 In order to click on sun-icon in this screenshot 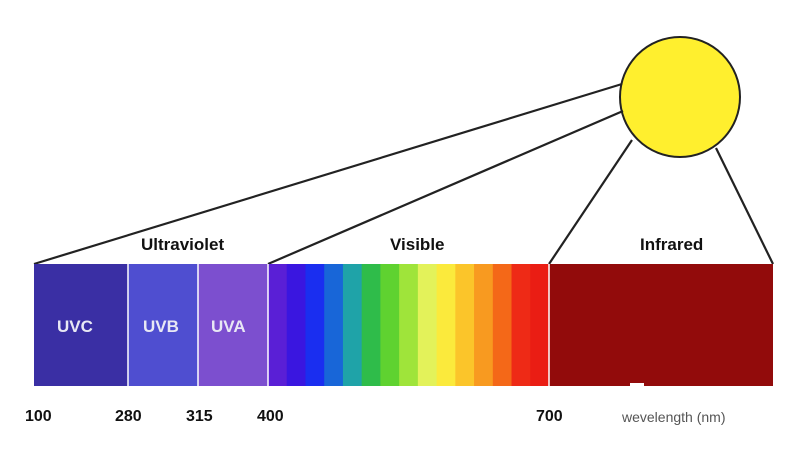, I will do `click(680, 97)`.